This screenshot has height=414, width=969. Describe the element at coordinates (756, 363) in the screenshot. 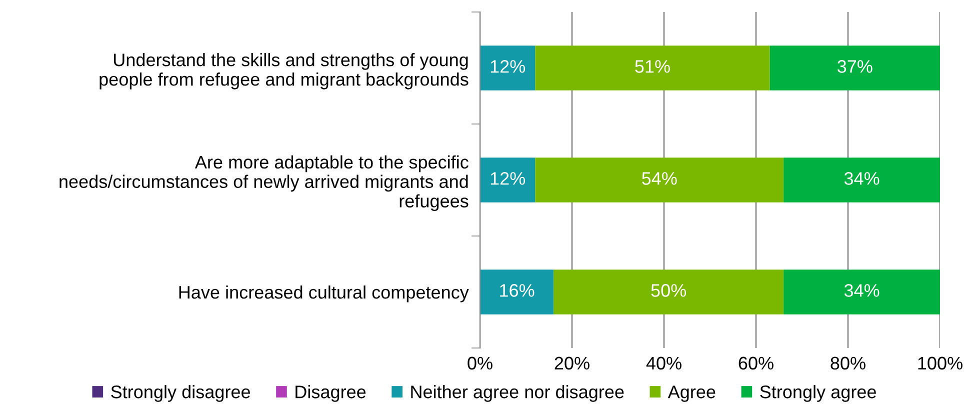

I see `x-tick-label: 60%` at that location.